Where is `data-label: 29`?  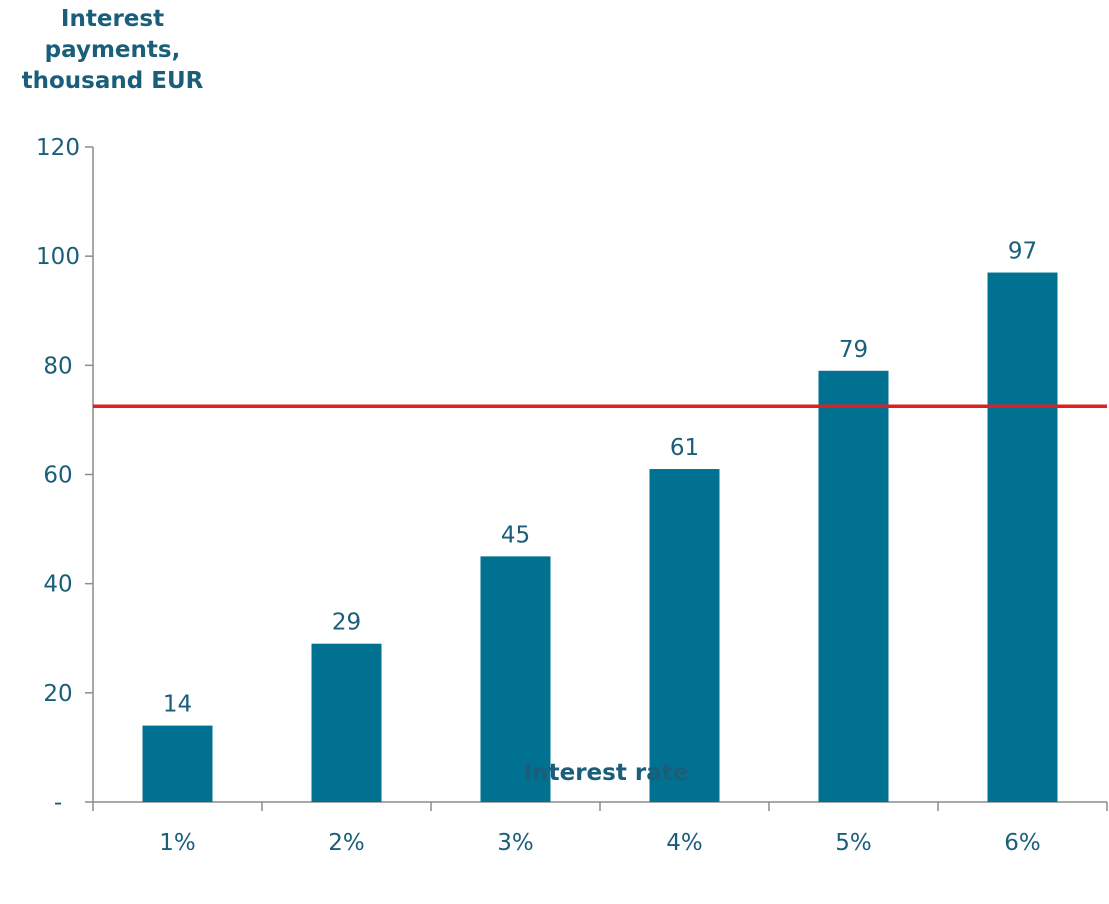 data-label: 29 is located at coordinates (346, 623).